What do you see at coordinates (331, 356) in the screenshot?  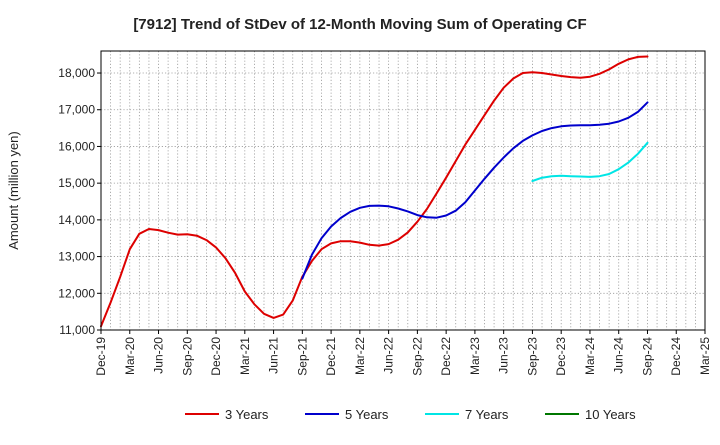 I see `x-tick-label: Dec-21` at bounding box center [331, 356].